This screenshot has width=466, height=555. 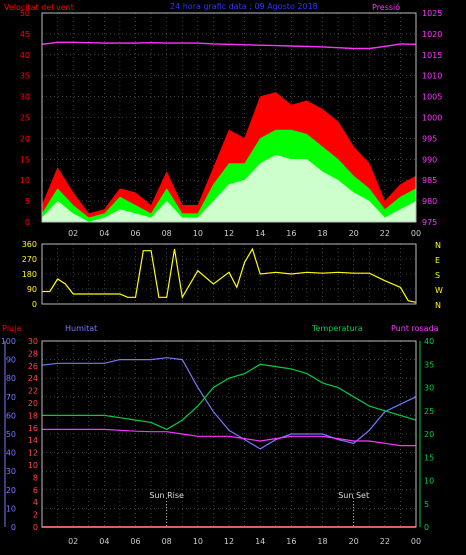 I want to click on humidity-y-tick: 100, so click(x=8, y=341).